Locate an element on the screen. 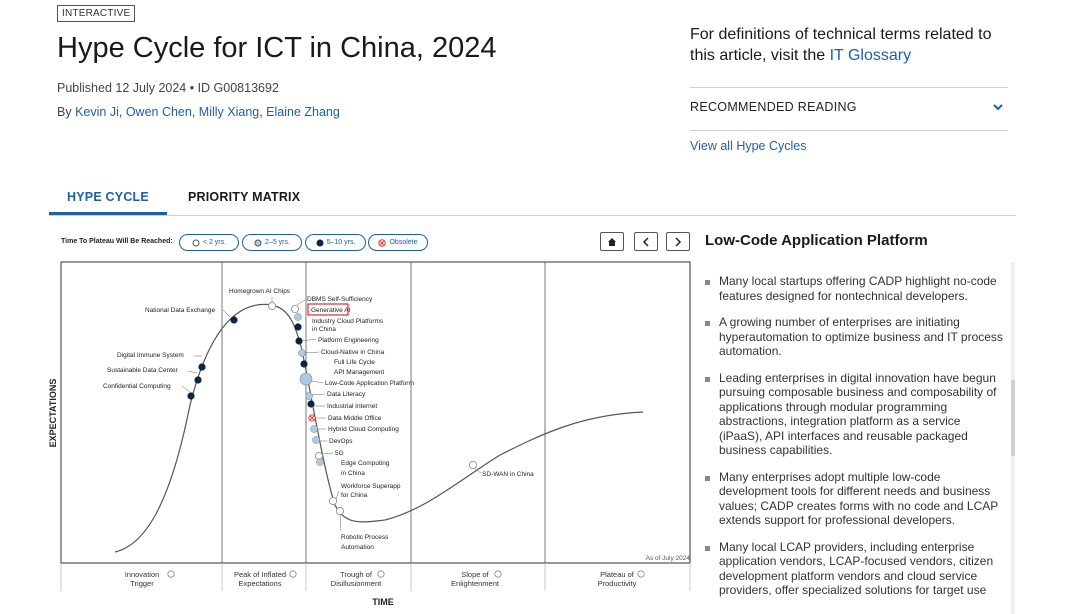 The image size is (1080, 614). author-link: Kevin Ji is located at coordinates (97, 112).